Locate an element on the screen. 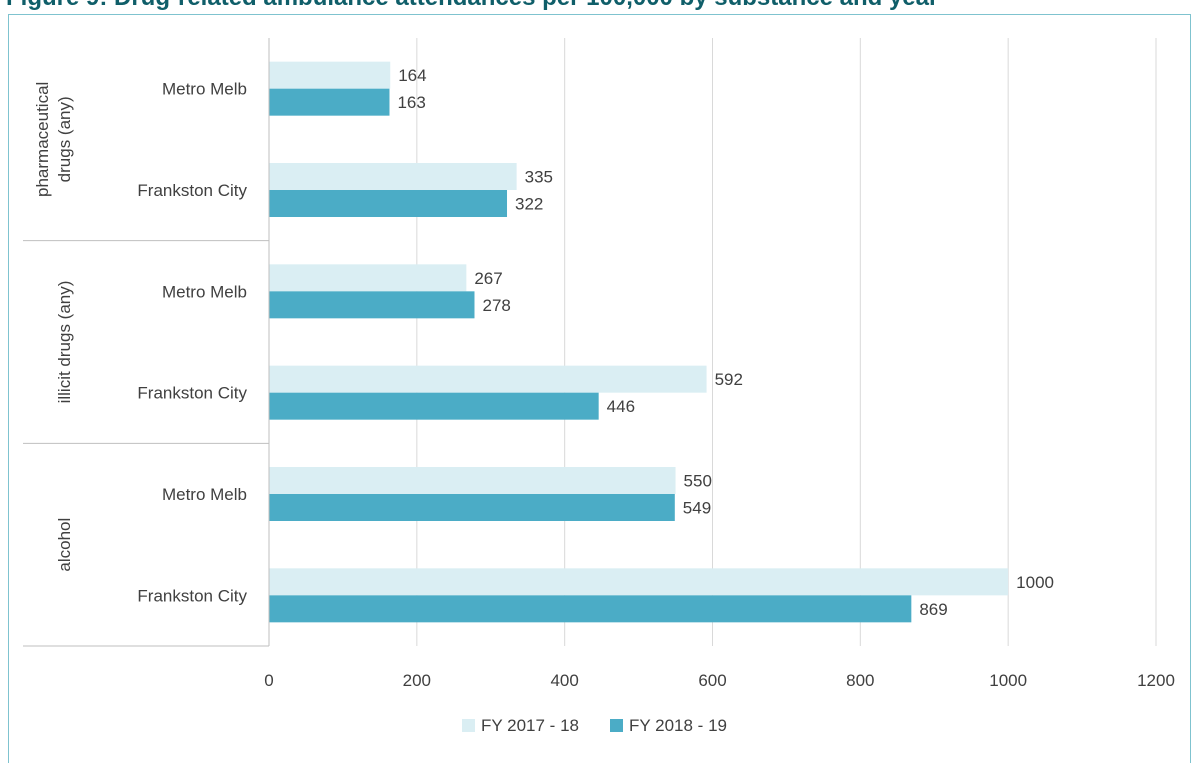 The width and height of the screenshot is (1198, 763). x-tick-label: 400 is located at coordinates (564, 680).